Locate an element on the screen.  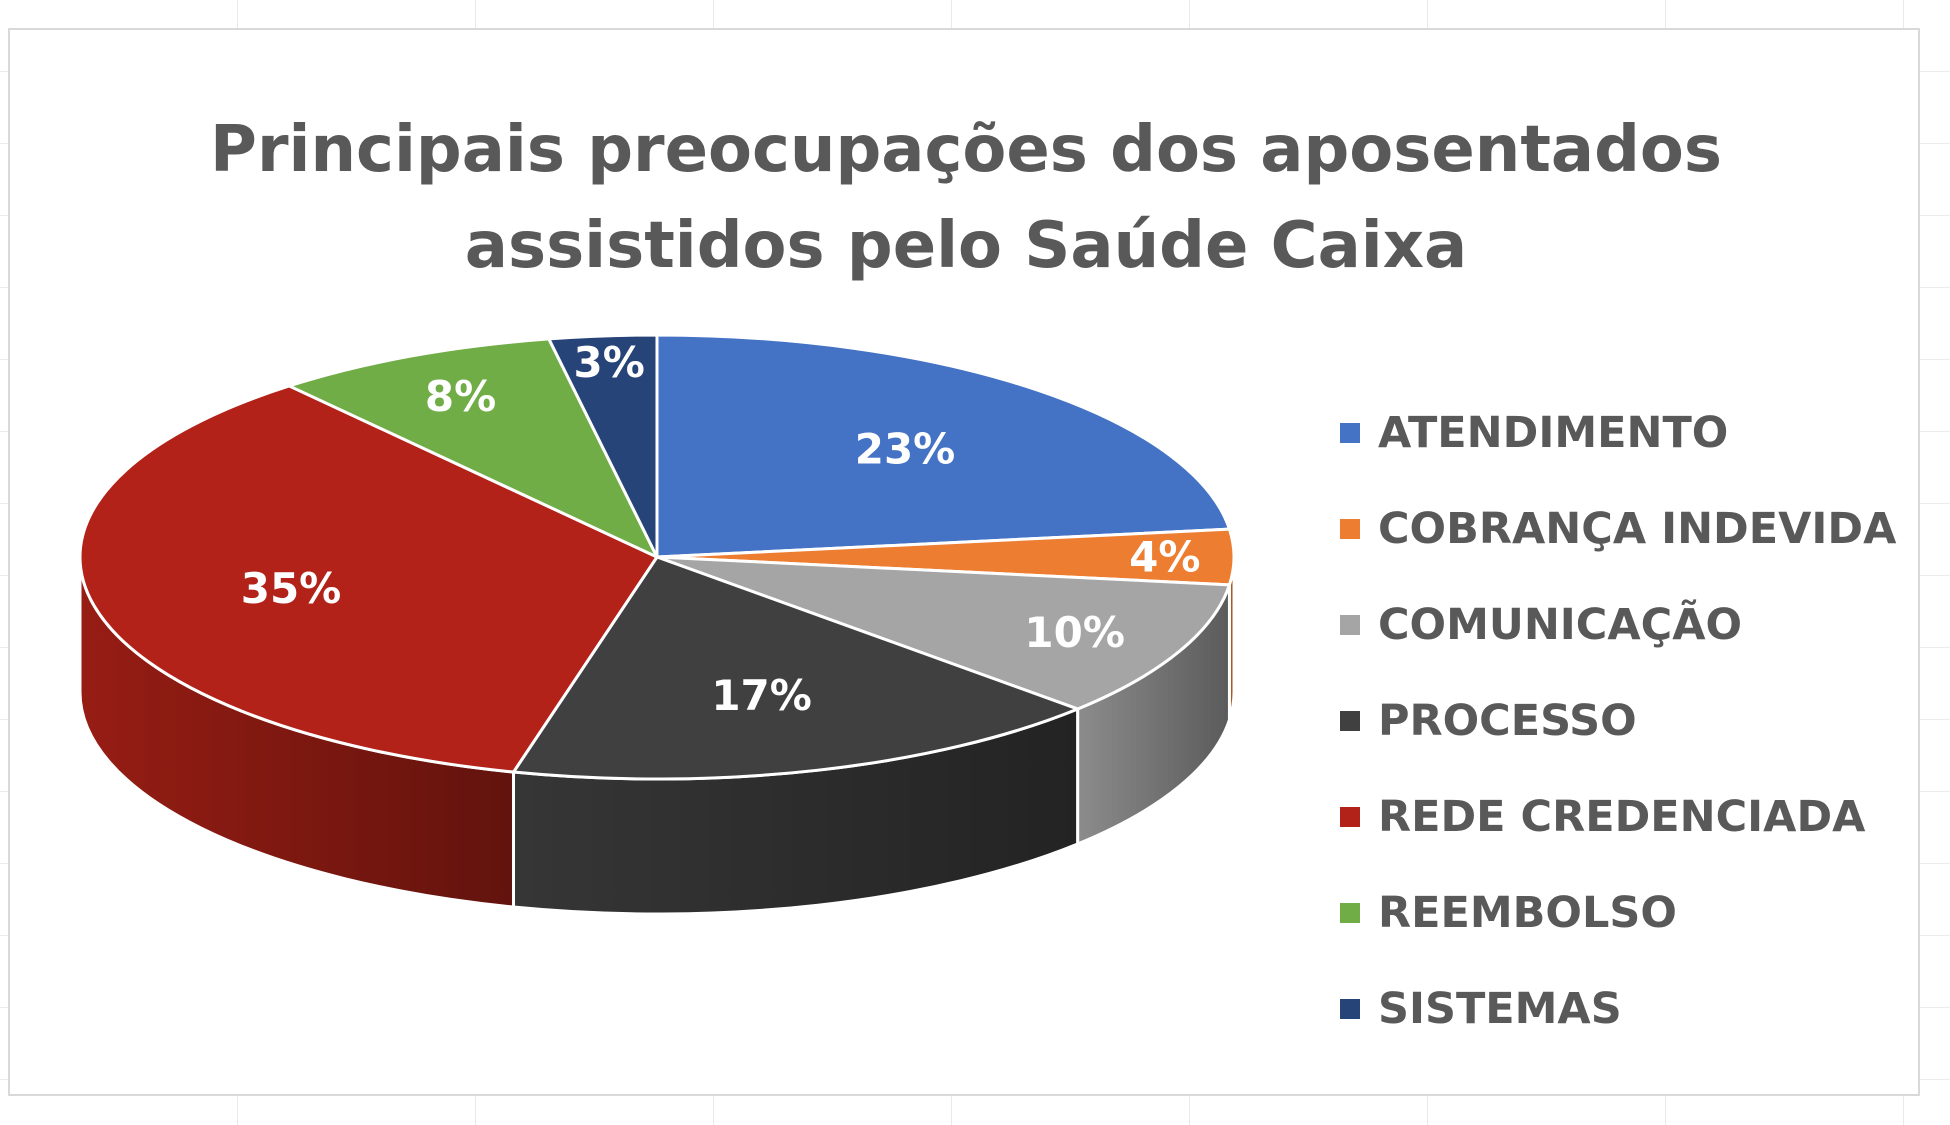
legend-item-processo: PROCESSO is located at coordinates (1618, 721).